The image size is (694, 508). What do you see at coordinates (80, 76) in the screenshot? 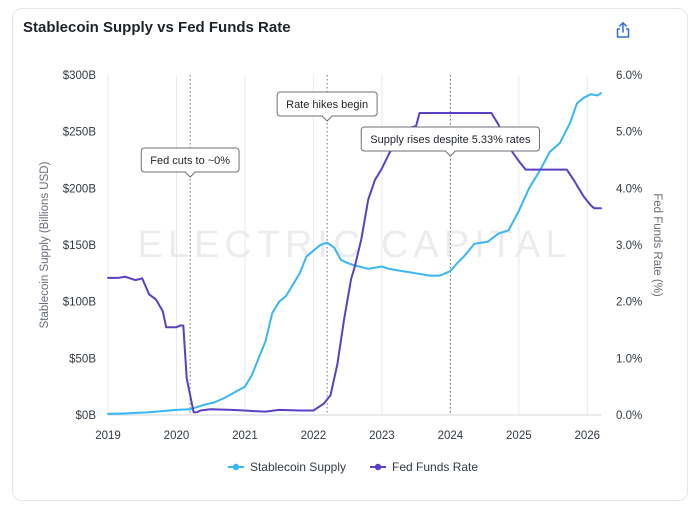
I see `y-left-tick-label: $300B` at bounding box center [80, 76].